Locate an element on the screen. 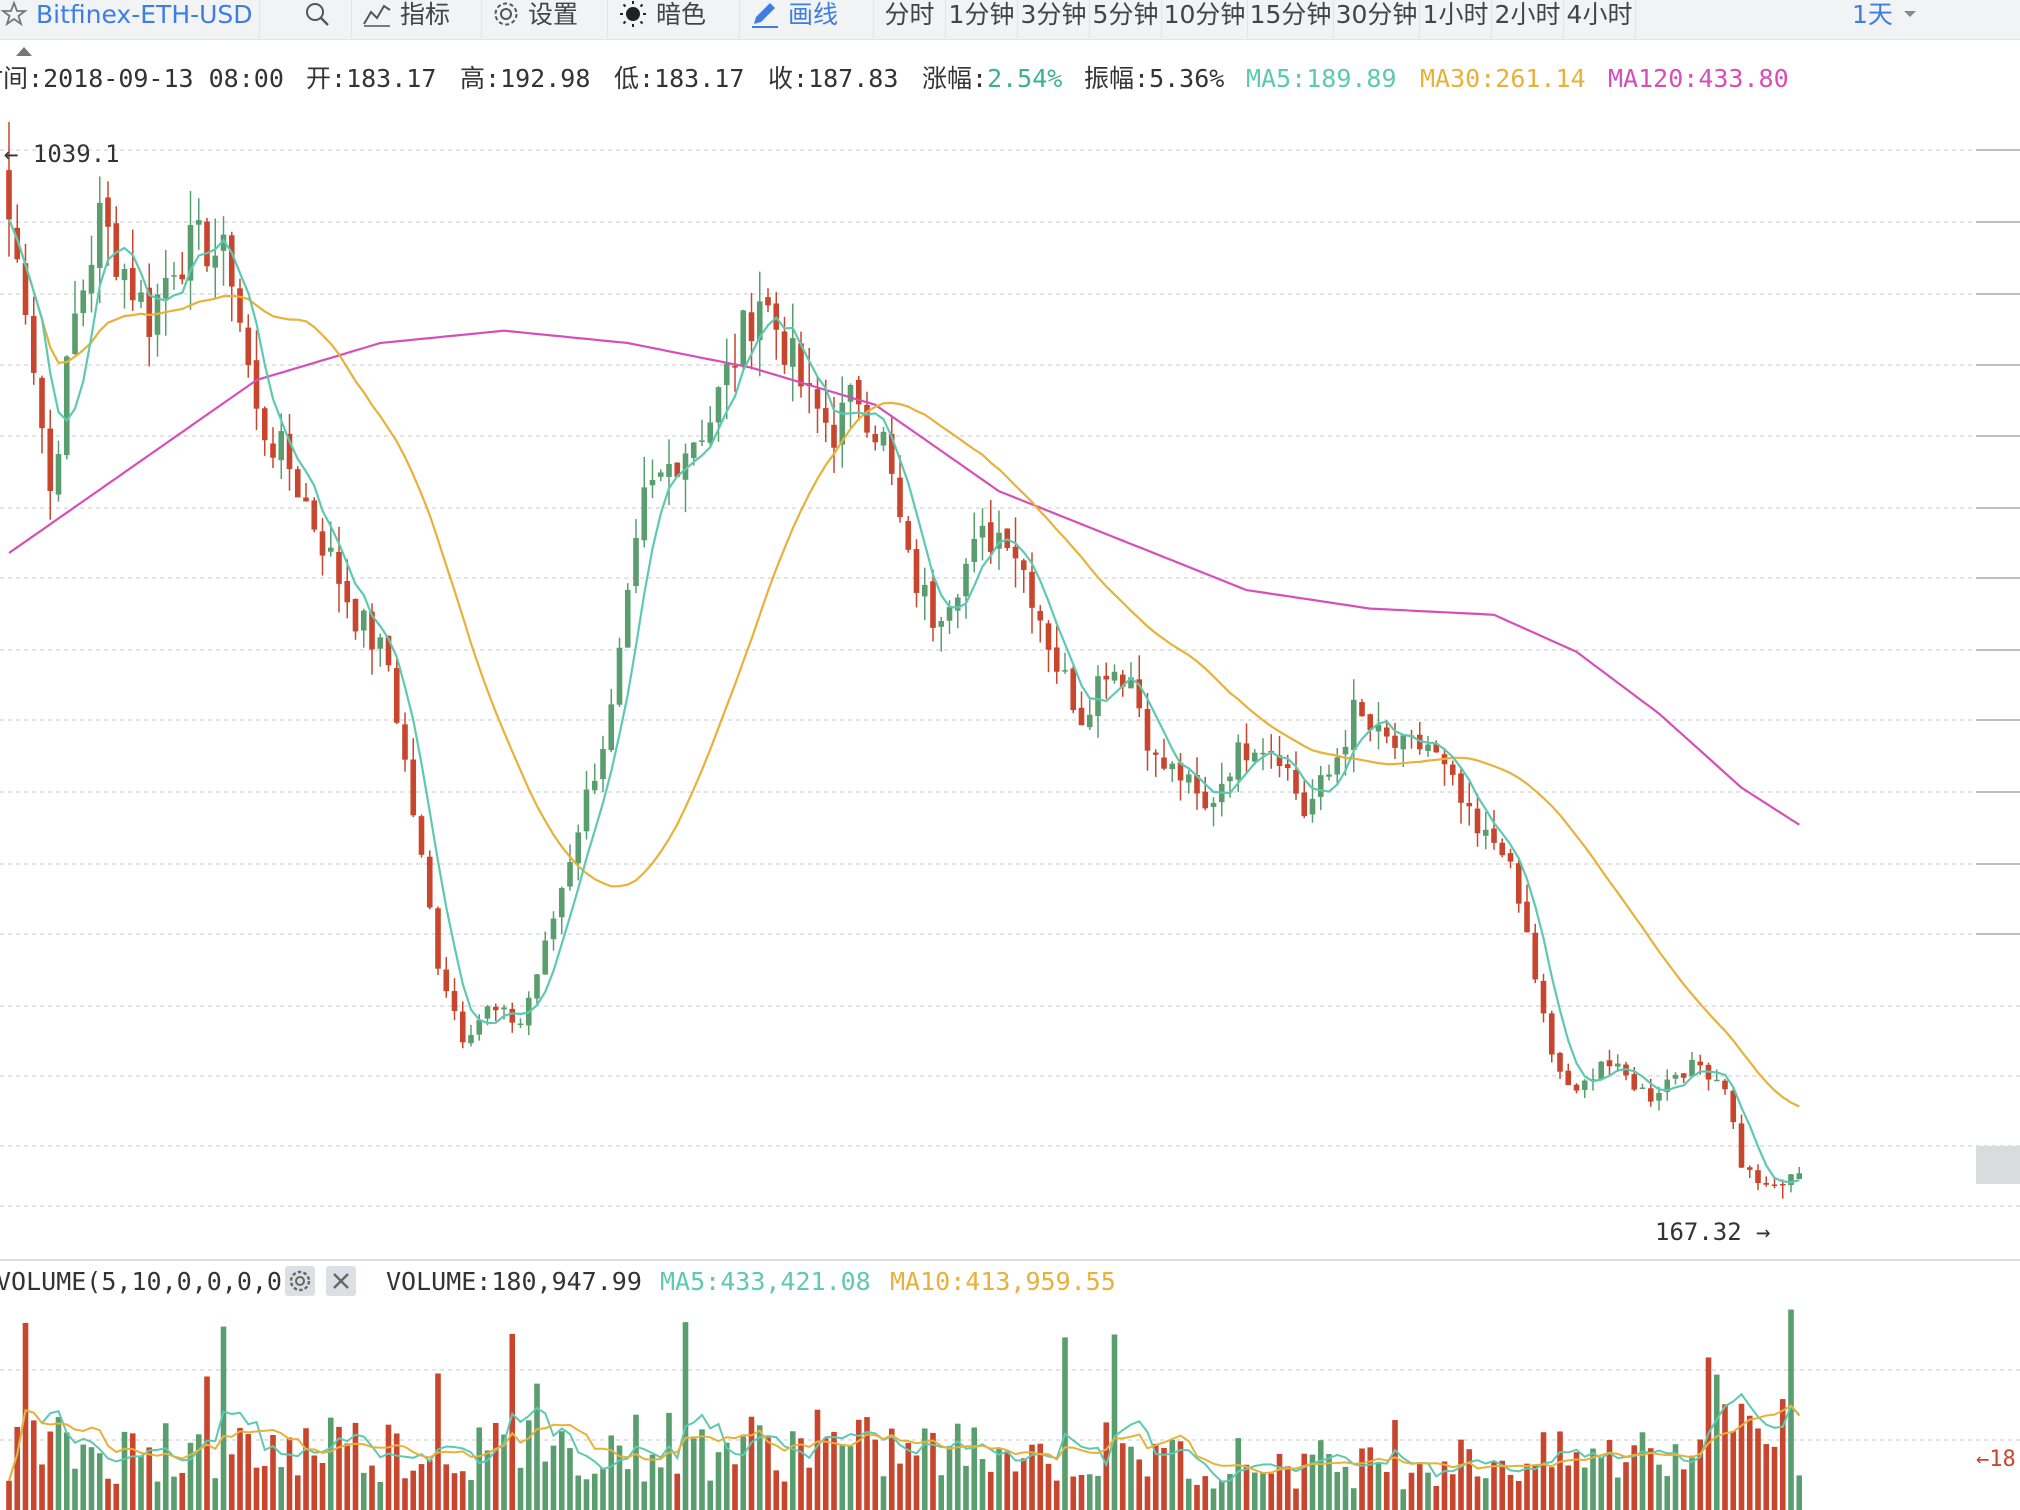 Image resolution: width=2020 pixels, height=1510 pixels. period-tab-1分钟: 1分钟 is located at coordinates (982, 19).